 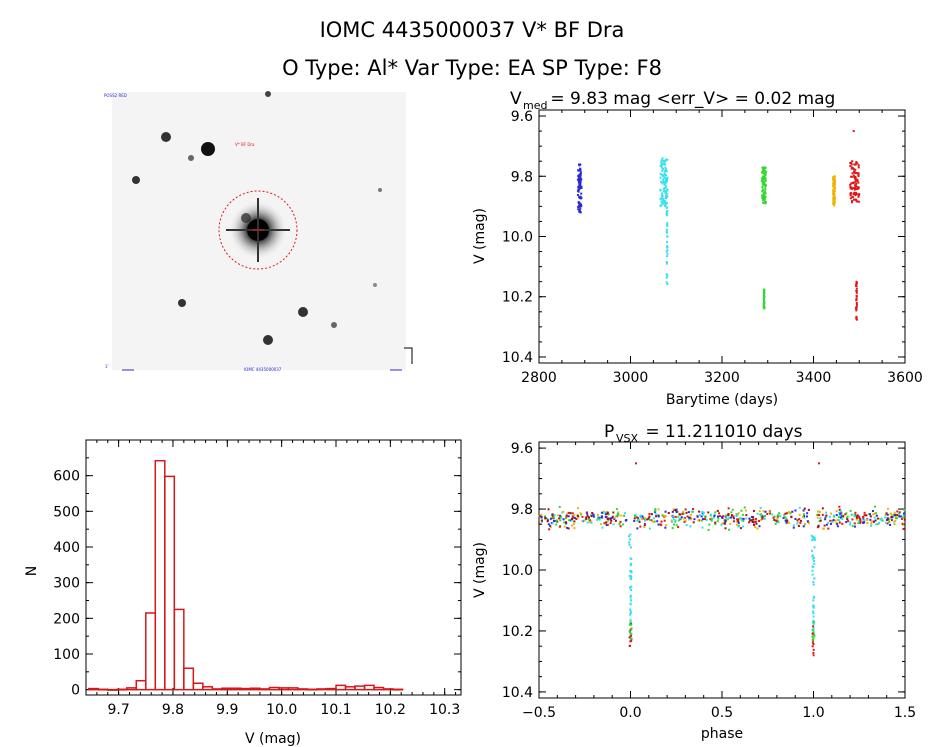 What do you see at coordinates (722, 570) in the screenshot?
I see `phased-ticks` at bounding box center [722, 570].